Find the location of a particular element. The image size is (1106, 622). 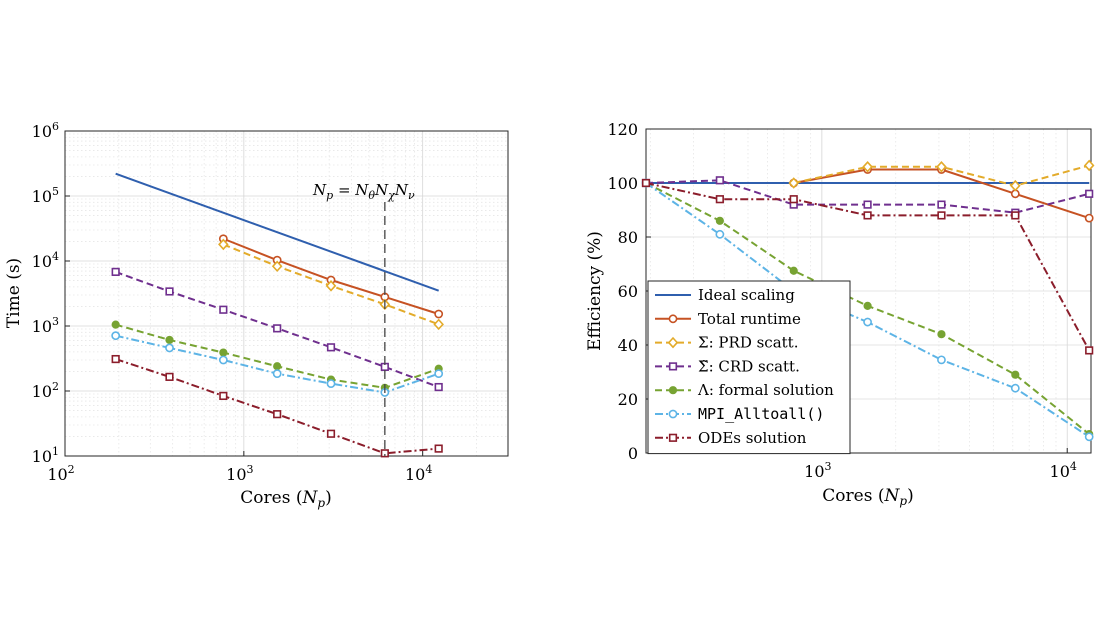

right-ytick-label: 60 is located at coordinates (628, 291).